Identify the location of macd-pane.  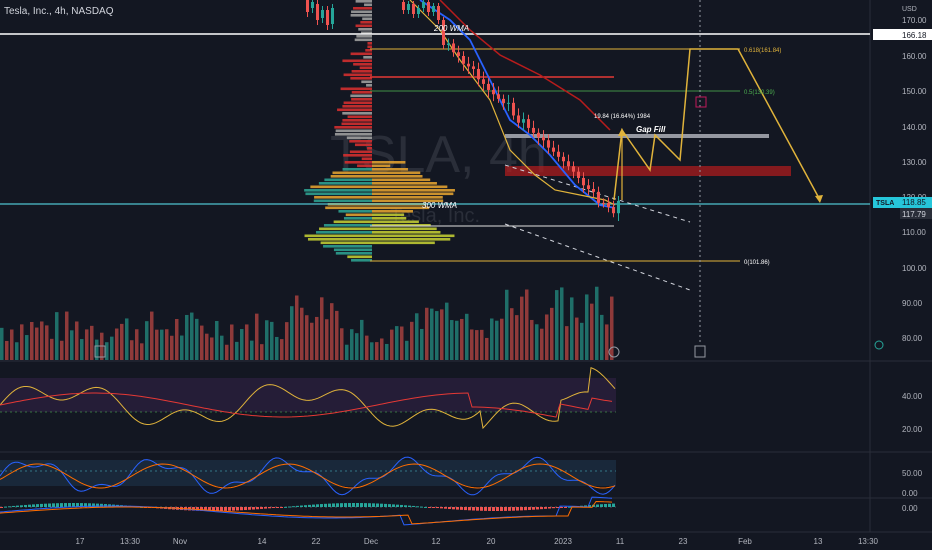
(435, 515).